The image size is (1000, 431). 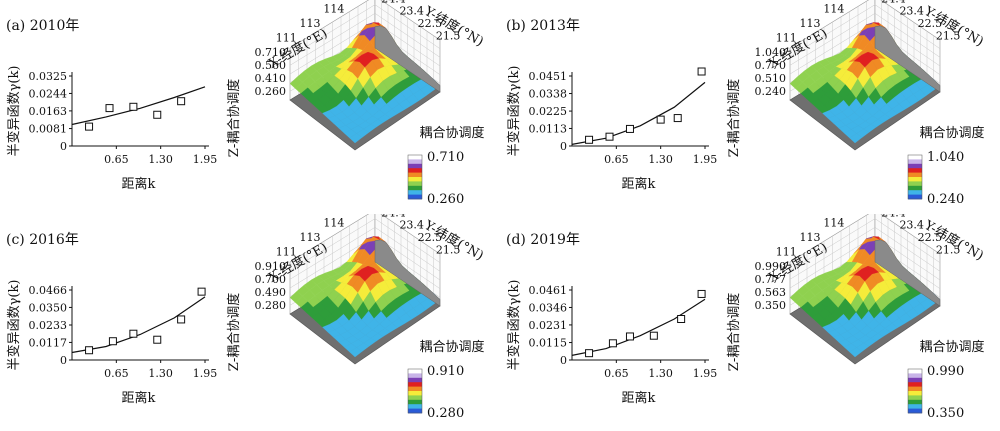 I want to click on panel-label: (a) 2010年, so click(x=42, y=26).